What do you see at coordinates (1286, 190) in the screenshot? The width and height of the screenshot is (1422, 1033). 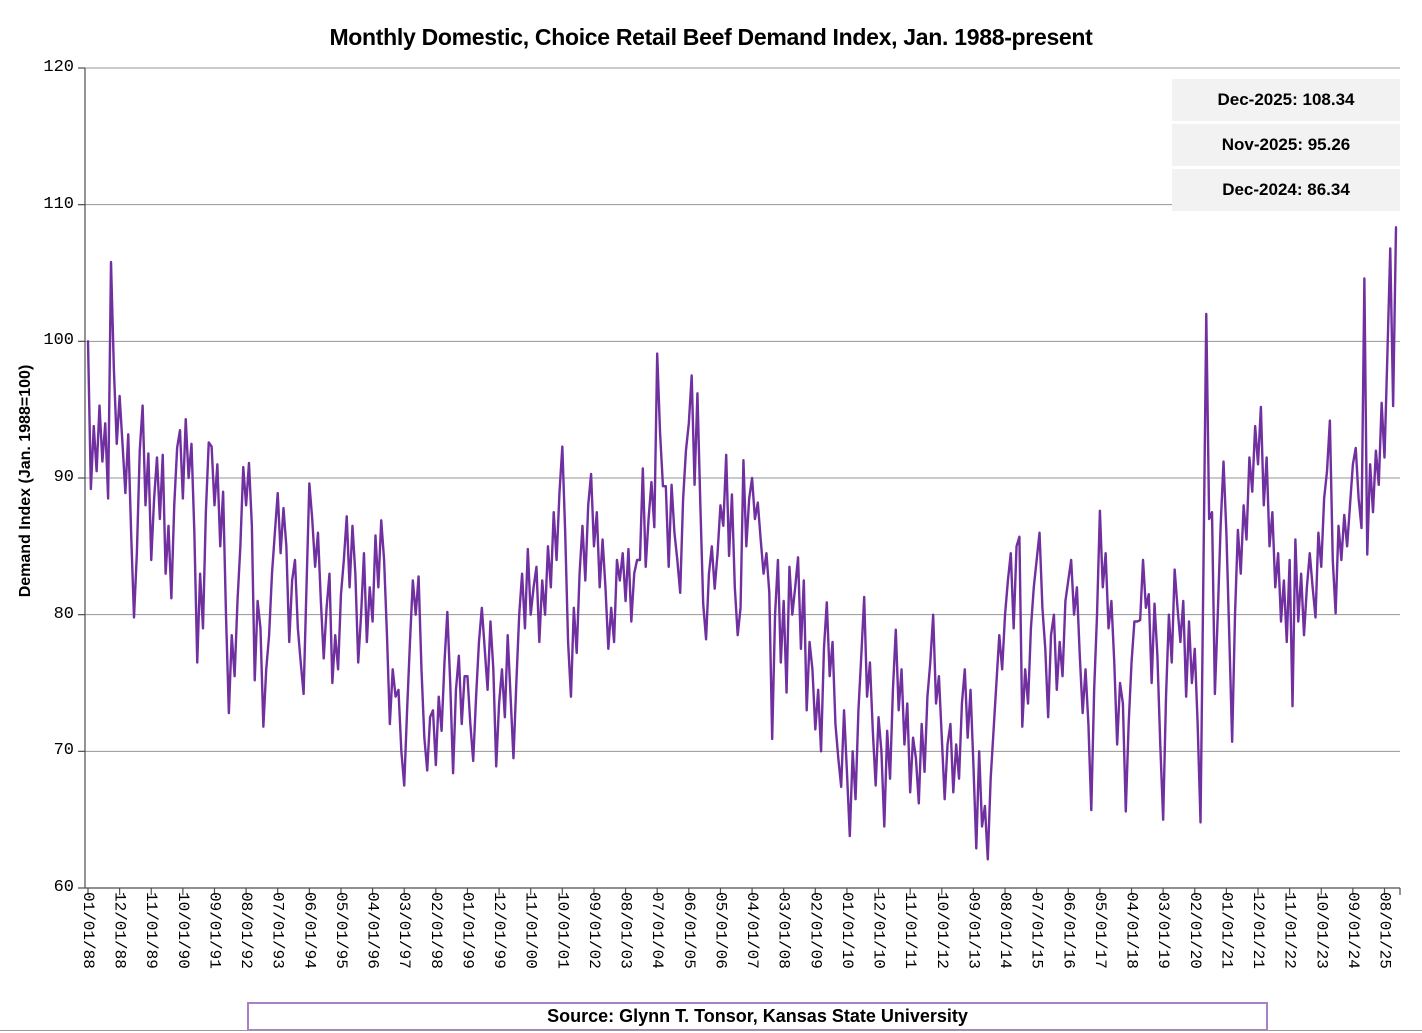 I see `annotation-line-dec-2024: Dec-2024: 86.34` at bounding box center [1286, 190].